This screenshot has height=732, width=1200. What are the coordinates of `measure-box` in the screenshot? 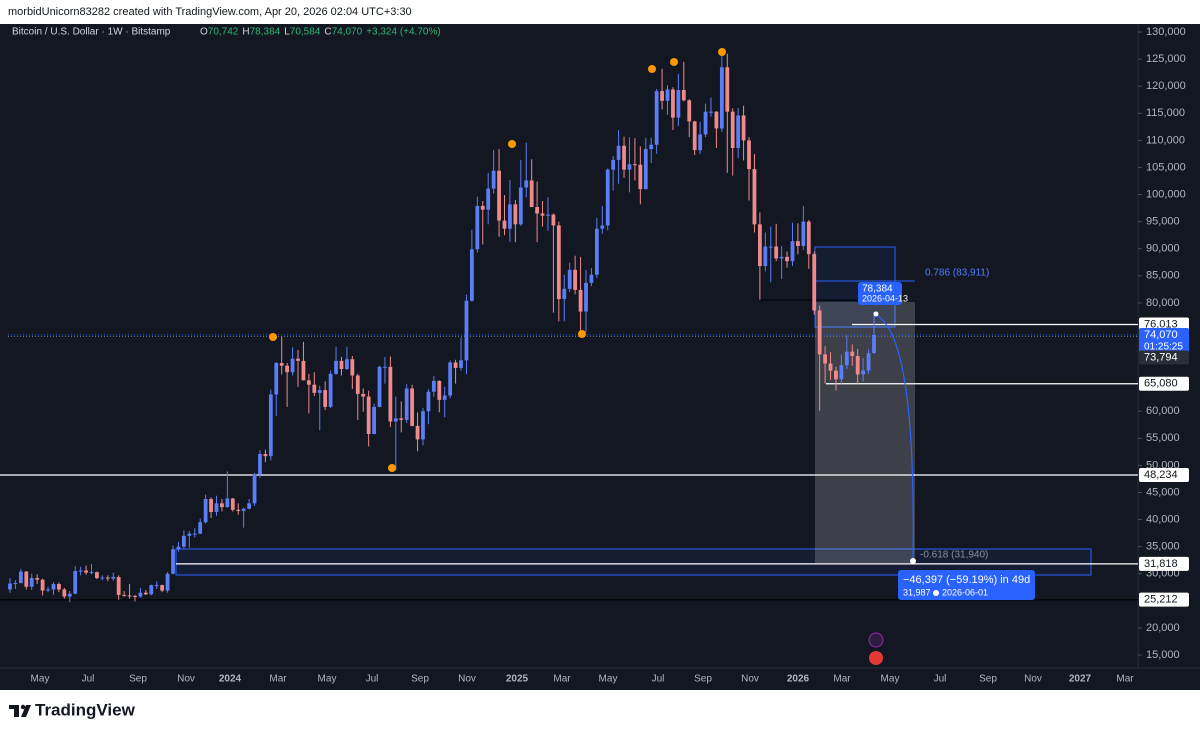 It's located at (865, 432).